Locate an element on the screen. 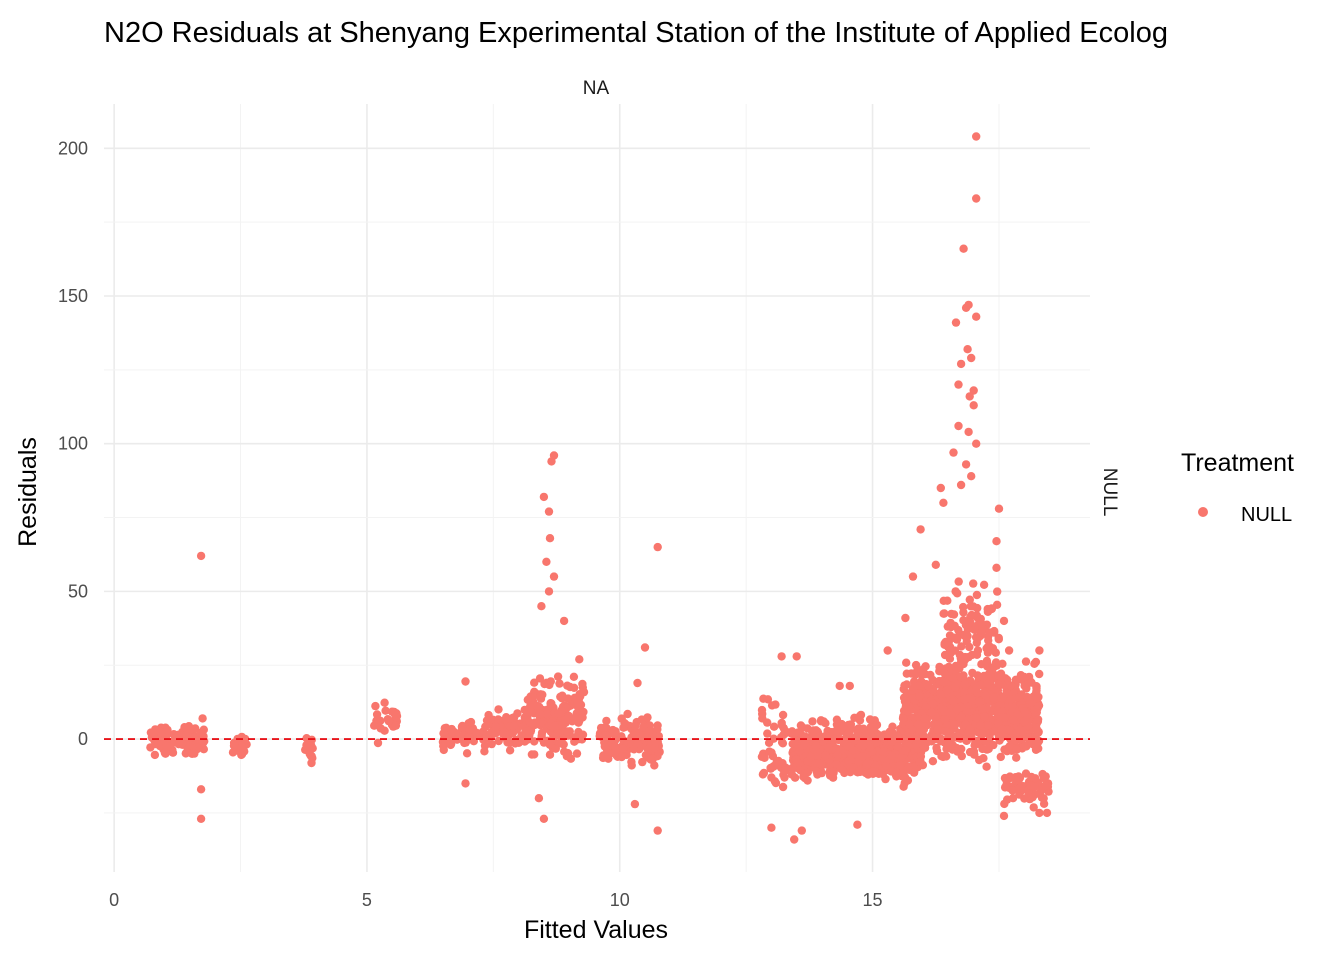  y-tick-label: 100 is located at coordinates (73, 444).